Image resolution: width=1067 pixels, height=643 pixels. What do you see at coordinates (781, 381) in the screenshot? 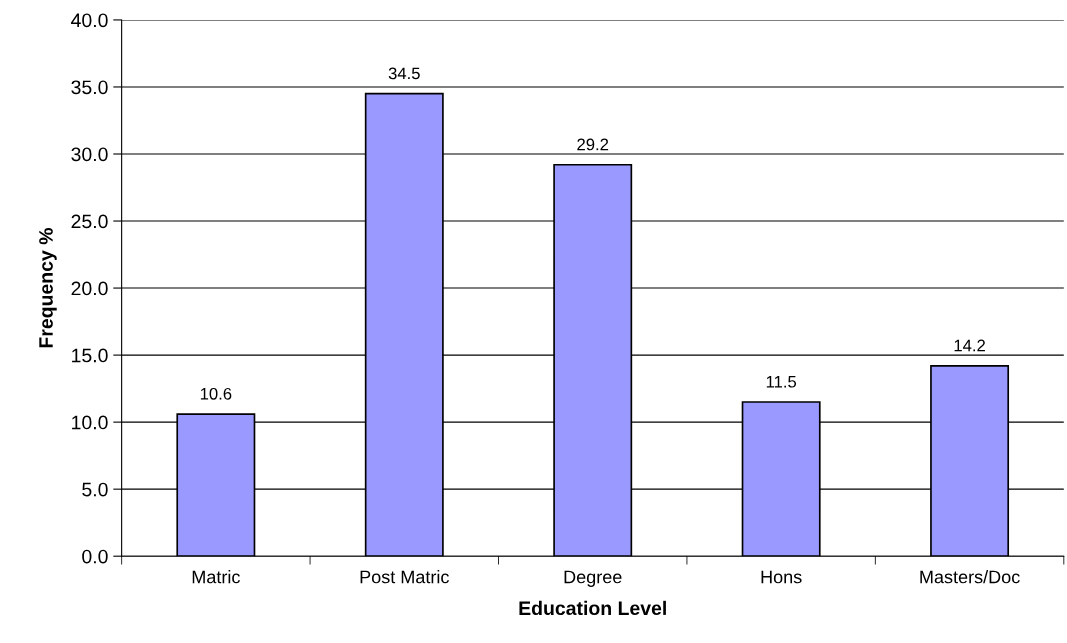
I see `data-label: 11.5` at bounding box center [781, 381].